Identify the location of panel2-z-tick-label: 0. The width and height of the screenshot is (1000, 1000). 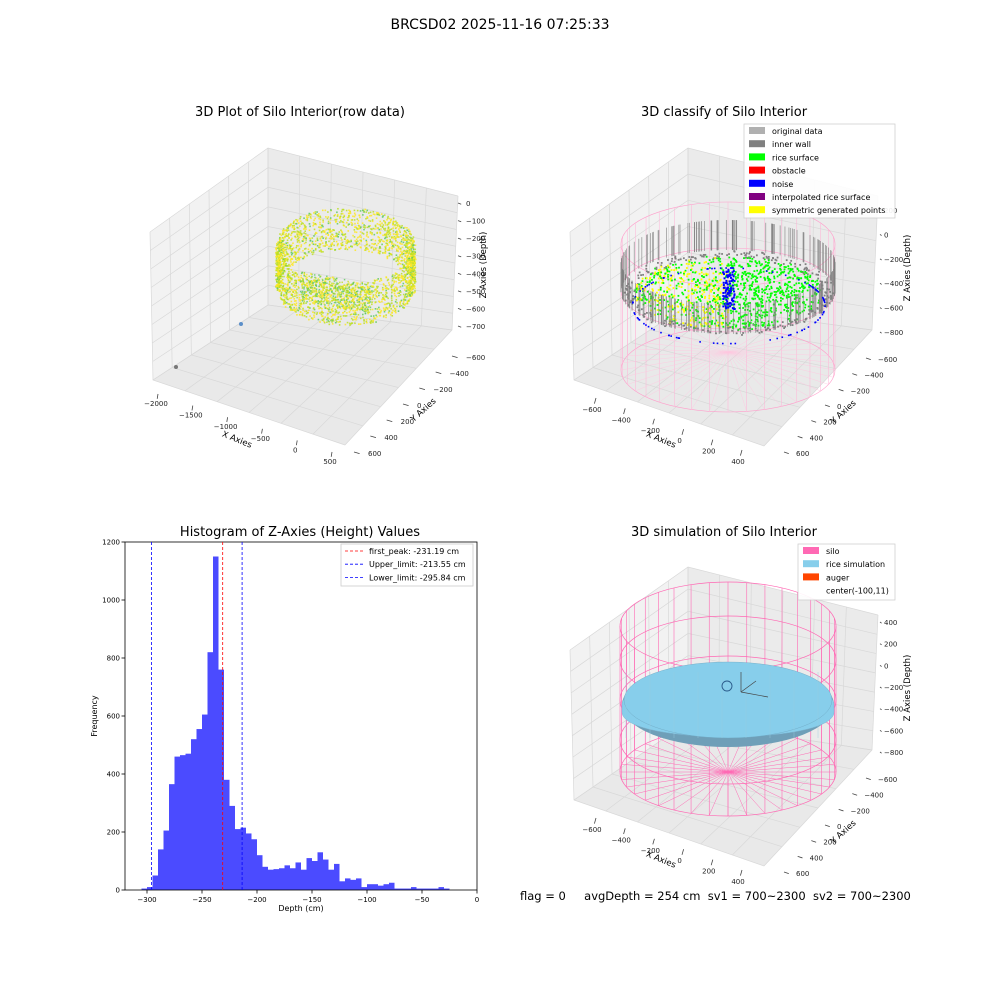
(886, 235).